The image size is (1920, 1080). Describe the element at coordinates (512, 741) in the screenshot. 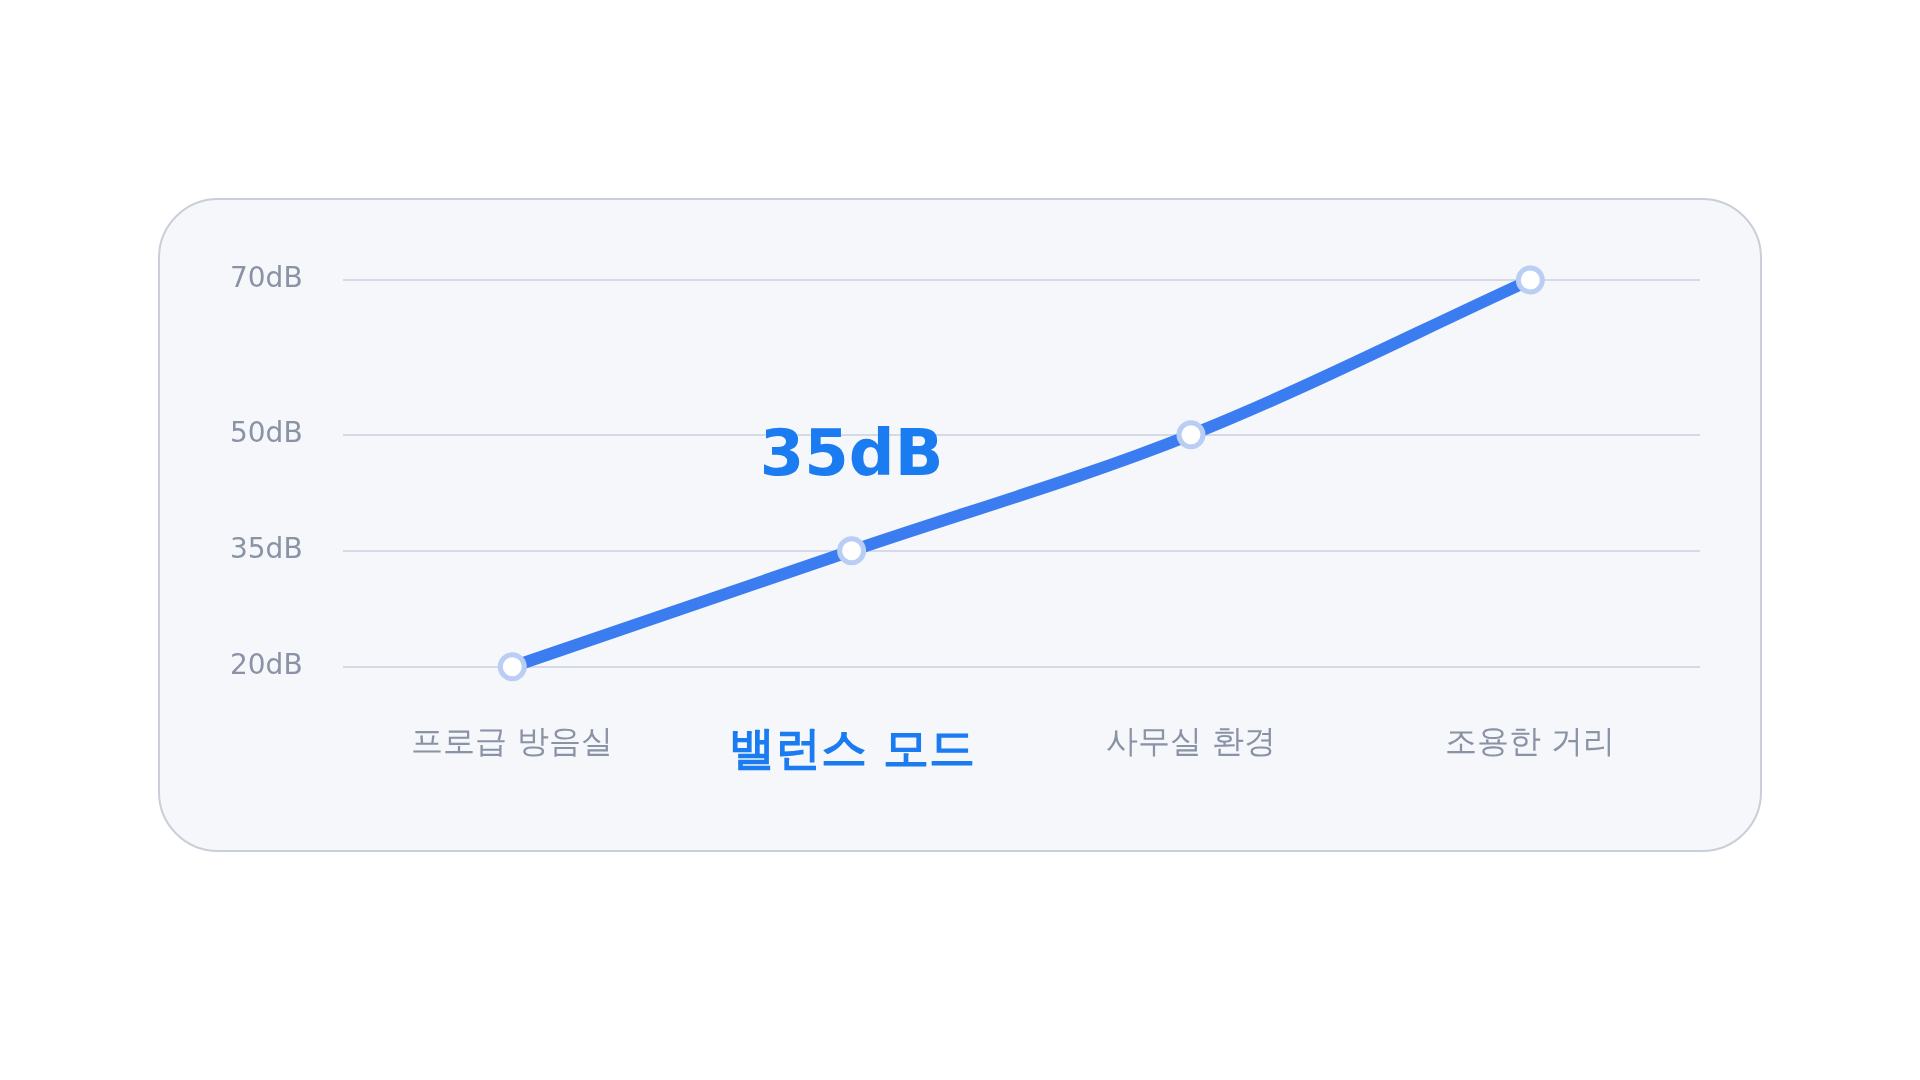

I see `x-tick-label: 프로급 방음실` at that location.